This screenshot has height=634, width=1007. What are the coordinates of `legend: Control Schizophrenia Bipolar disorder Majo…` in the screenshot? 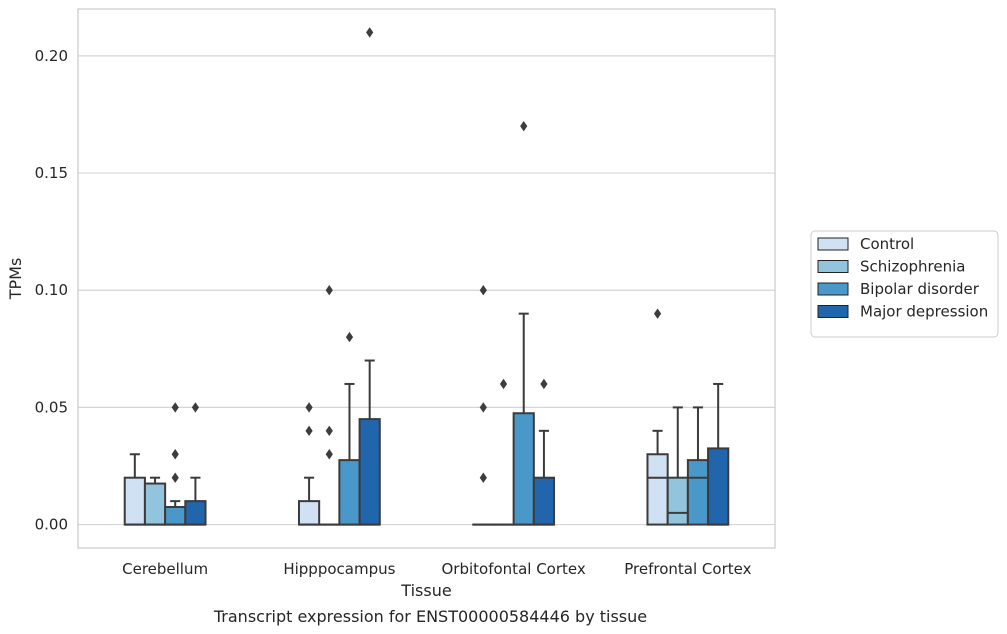 It's located at (904, 284).